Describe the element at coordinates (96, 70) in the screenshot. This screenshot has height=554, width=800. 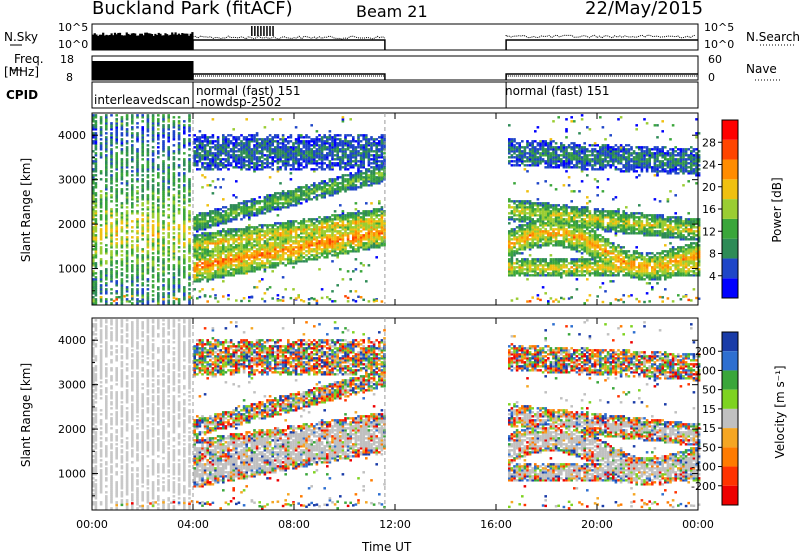
I see `freq-bar` at that location.